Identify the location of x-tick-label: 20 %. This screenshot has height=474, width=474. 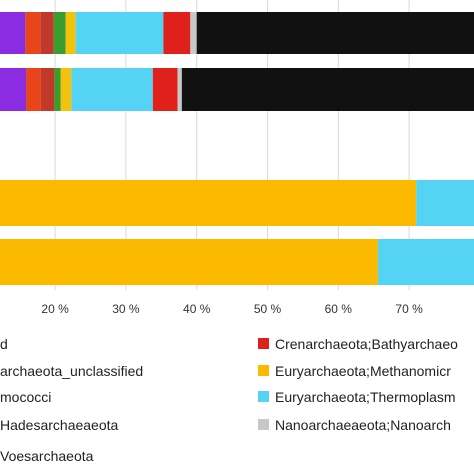
(55, 309).